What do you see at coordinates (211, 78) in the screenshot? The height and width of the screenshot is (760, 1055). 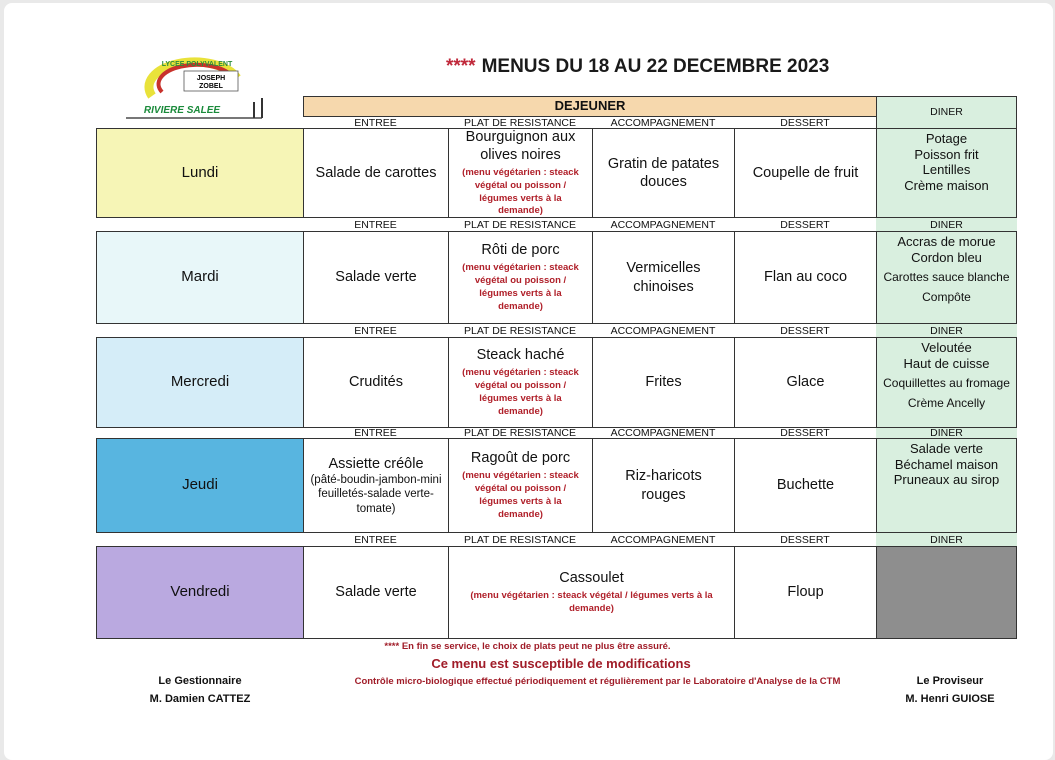 I see `svg-text: JOSEPH` at bounding box center [211, 78].